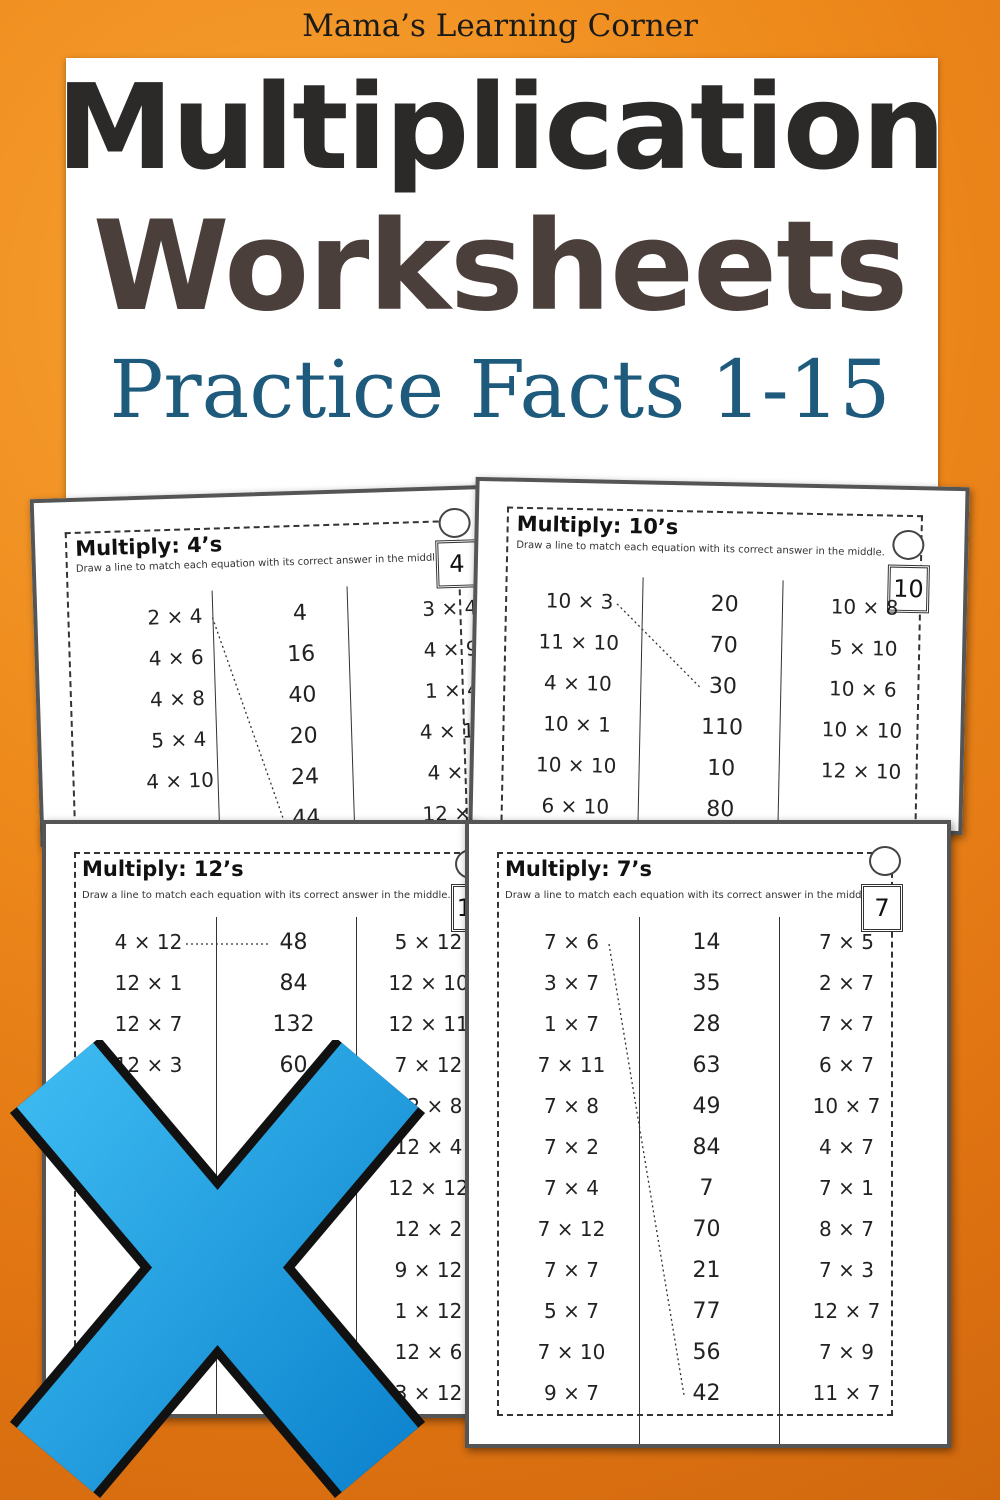 The width and height of the screenshot is (1000, 1500). Describe the element at coordinates (706, 1024) in the screenshot. I see `answer-item: 28` at that location.